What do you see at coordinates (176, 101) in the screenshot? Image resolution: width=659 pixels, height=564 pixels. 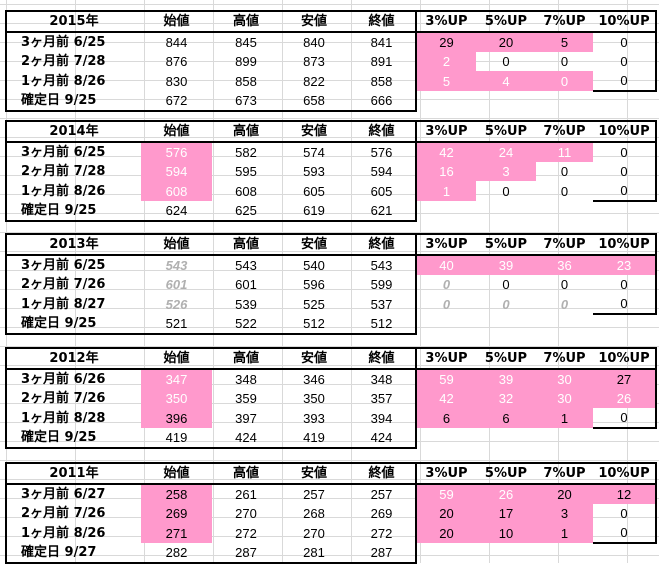 I see `open-cell: 672` at bounding box center [176, 101].